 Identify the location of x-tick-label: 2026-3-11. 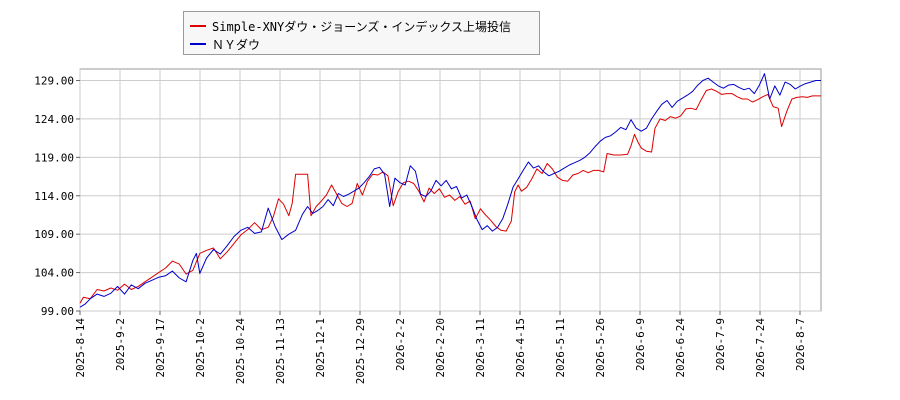
(480, 348).